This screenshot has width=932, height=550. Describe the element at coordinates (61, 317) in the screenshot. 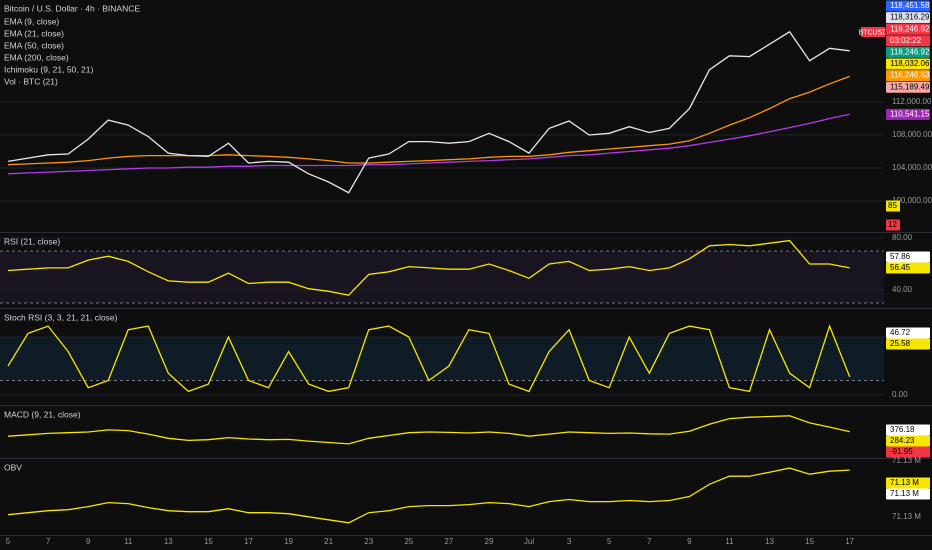

I see `pane-title: Stoch RSI (3, 3, 21, 21, close)` at that location.